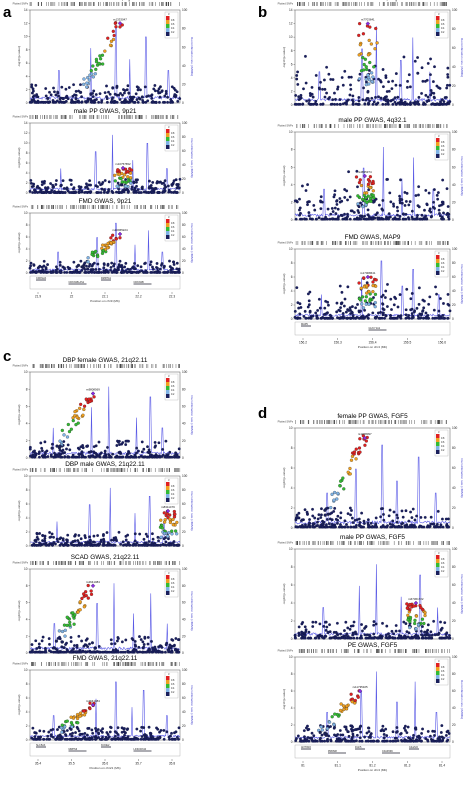  Describe the element at coordinates (453, 319) in the screenshot. I see `rate-tick-label: 0` at that location.